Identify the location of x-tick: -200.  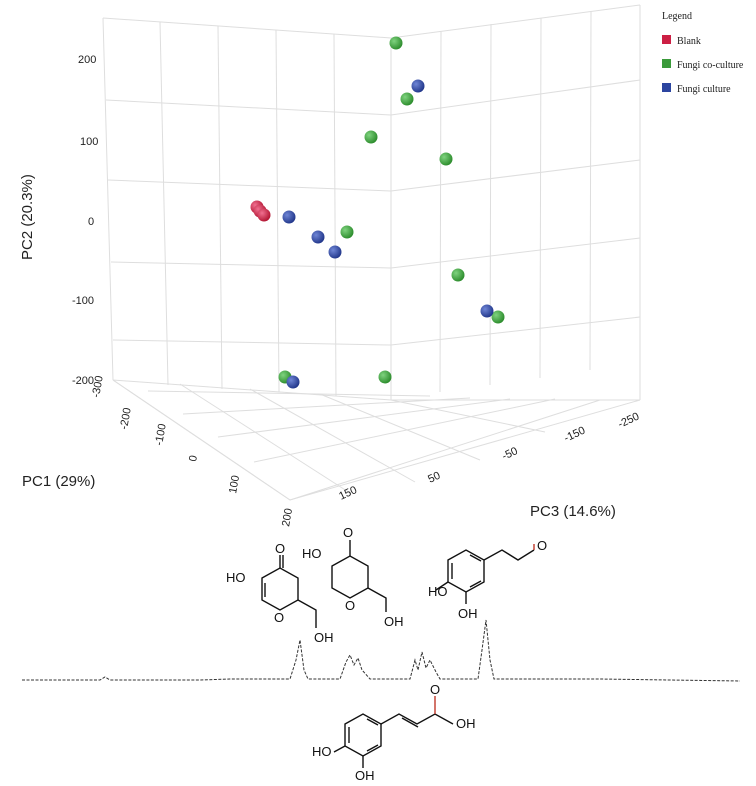
(126, 419).